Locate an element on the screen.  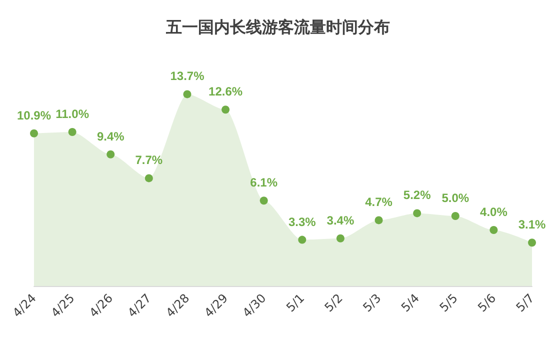
x-tick-label: 5/2 is located at coordinates (334, 303).